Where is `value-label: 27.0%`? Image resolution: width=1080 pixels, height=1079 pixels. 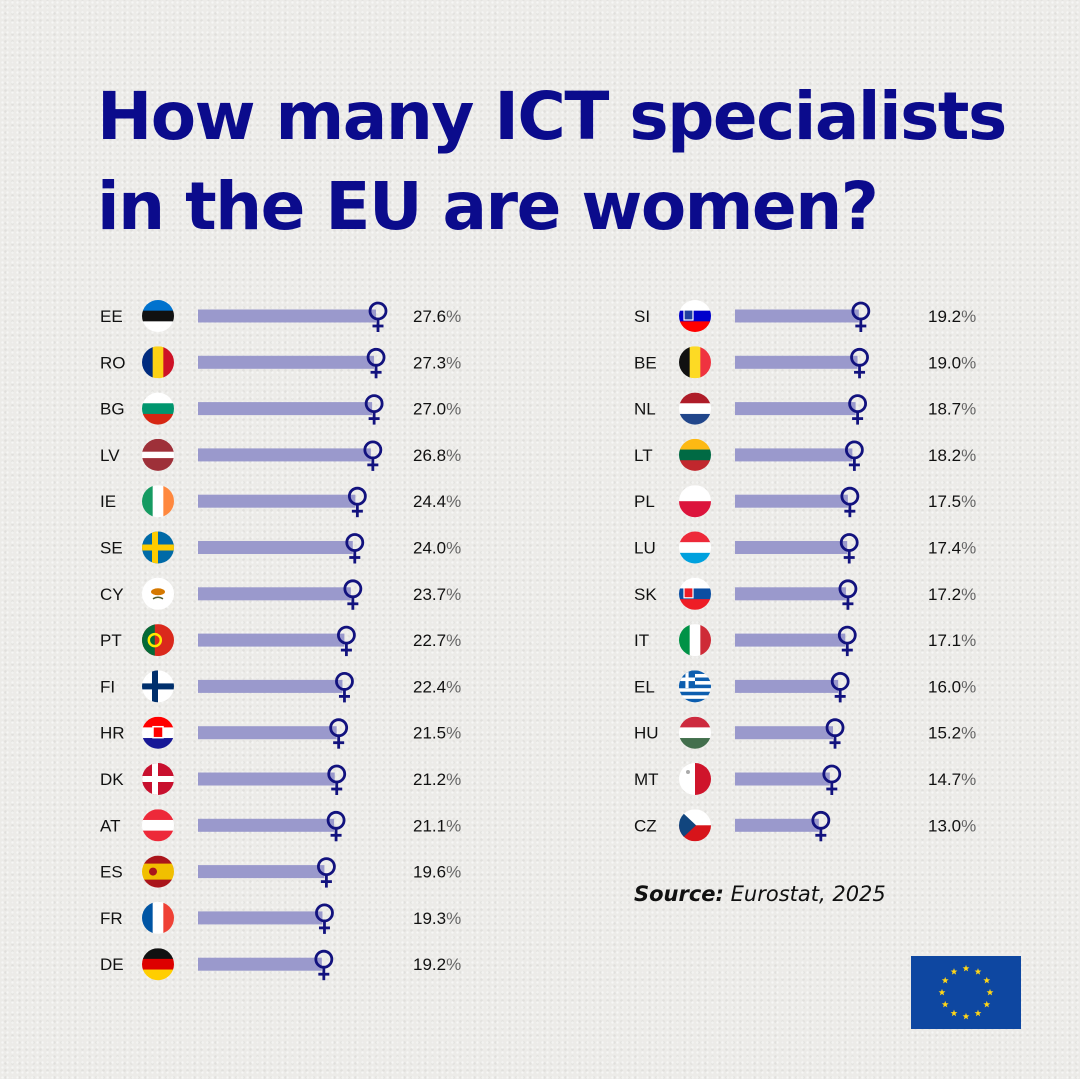 value-label: 27.0% is located at coordinates (437, 409).